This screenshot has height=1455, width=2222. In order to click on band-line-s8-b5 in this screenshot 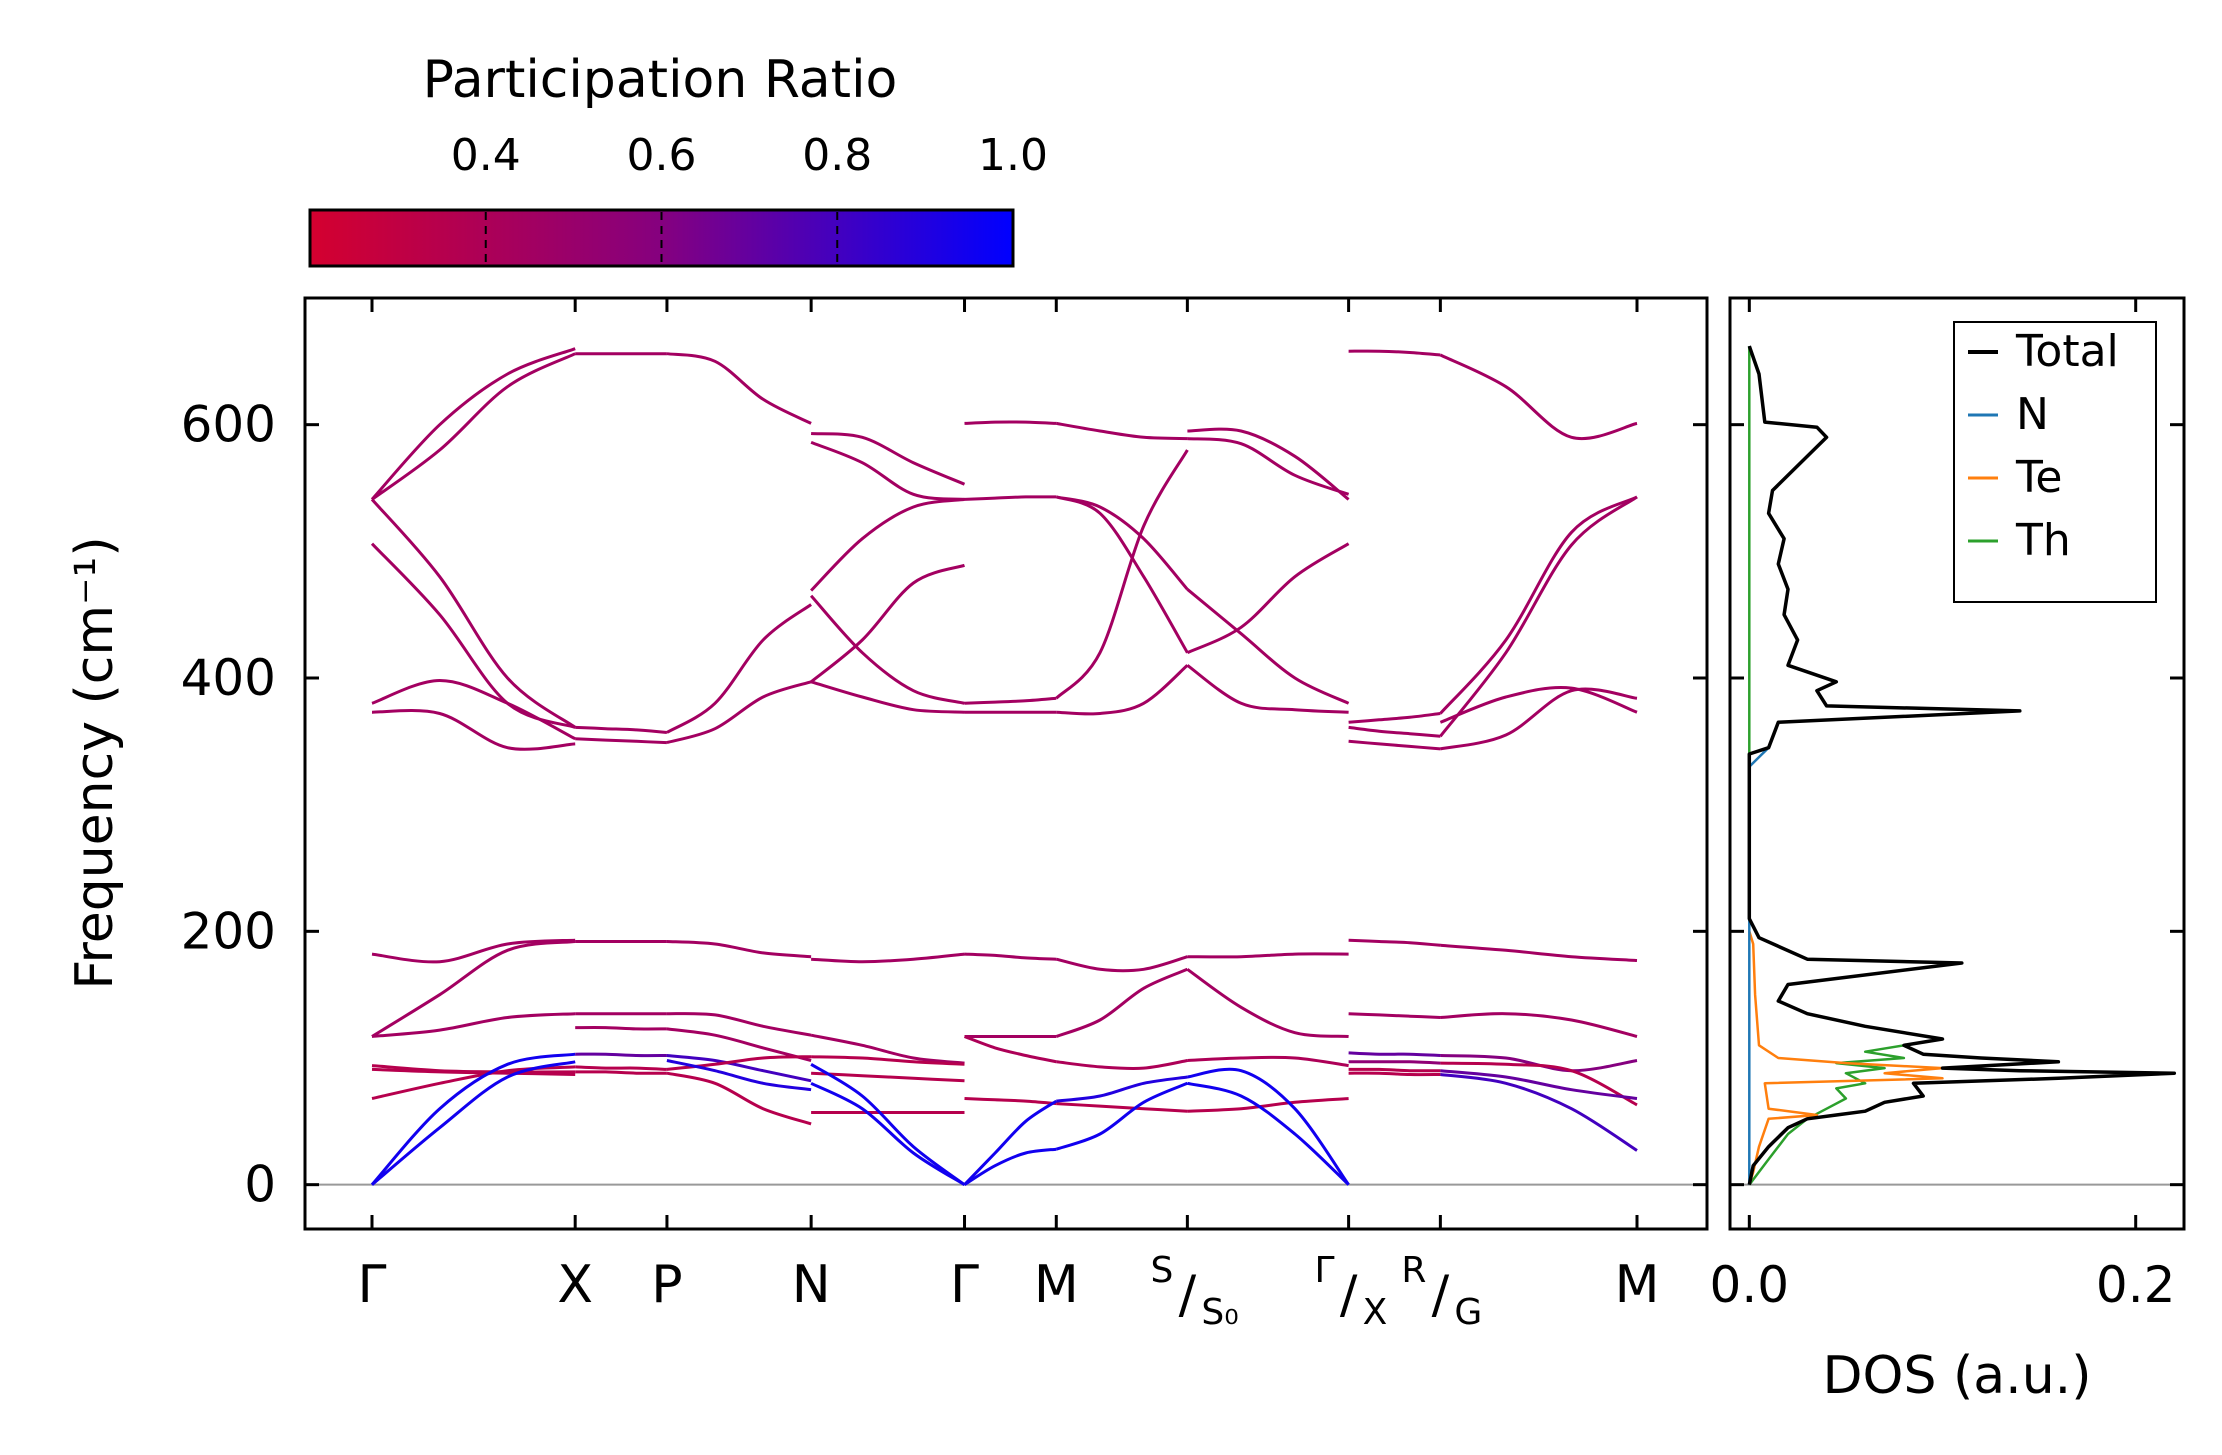, I will do `click(1539, 952)`.